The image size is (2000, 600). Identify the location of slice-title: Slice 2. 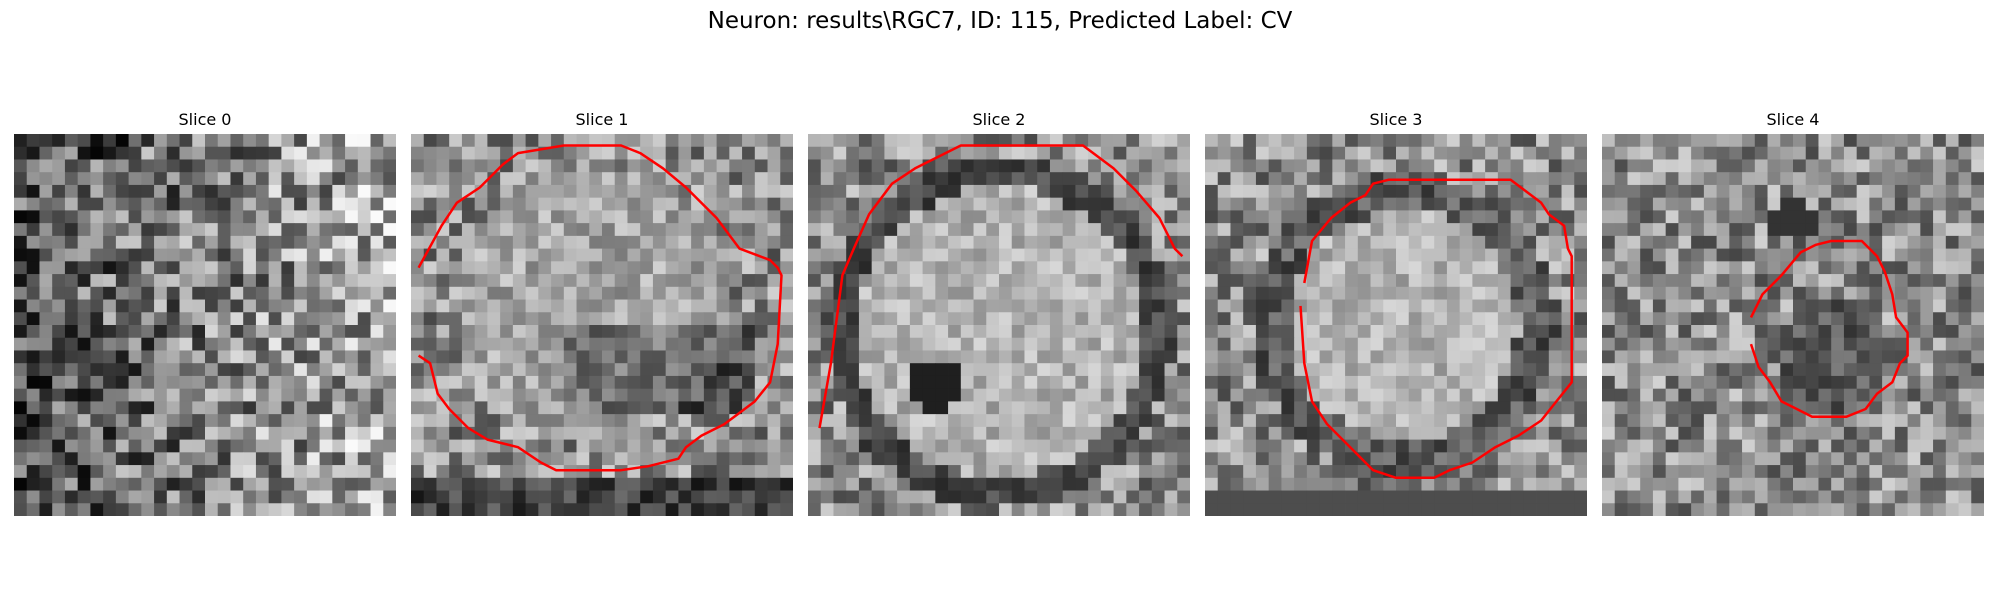
(999, 119).